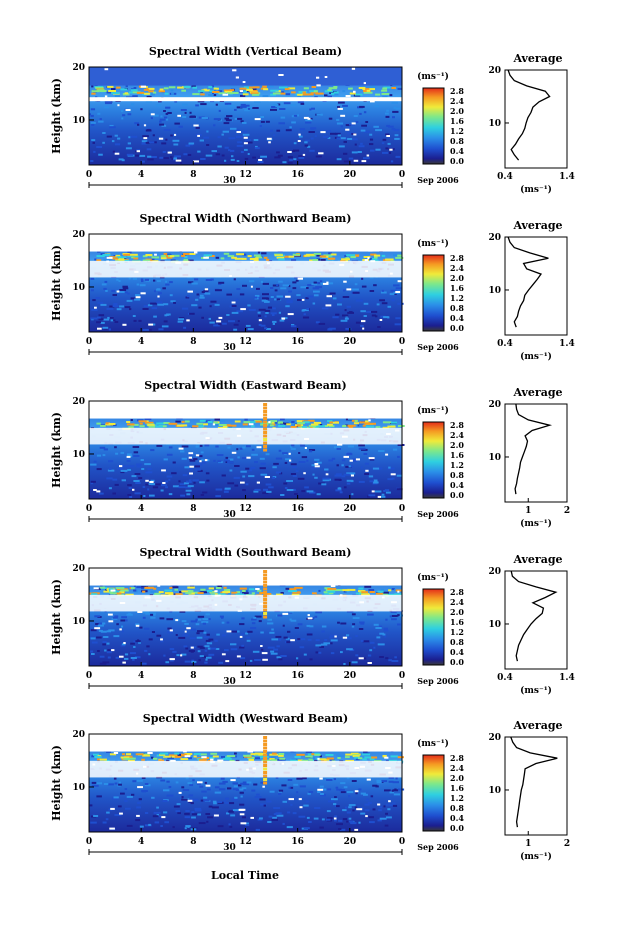  I want to click on colorbar-tick-label: 0.4, so click(457, 652).